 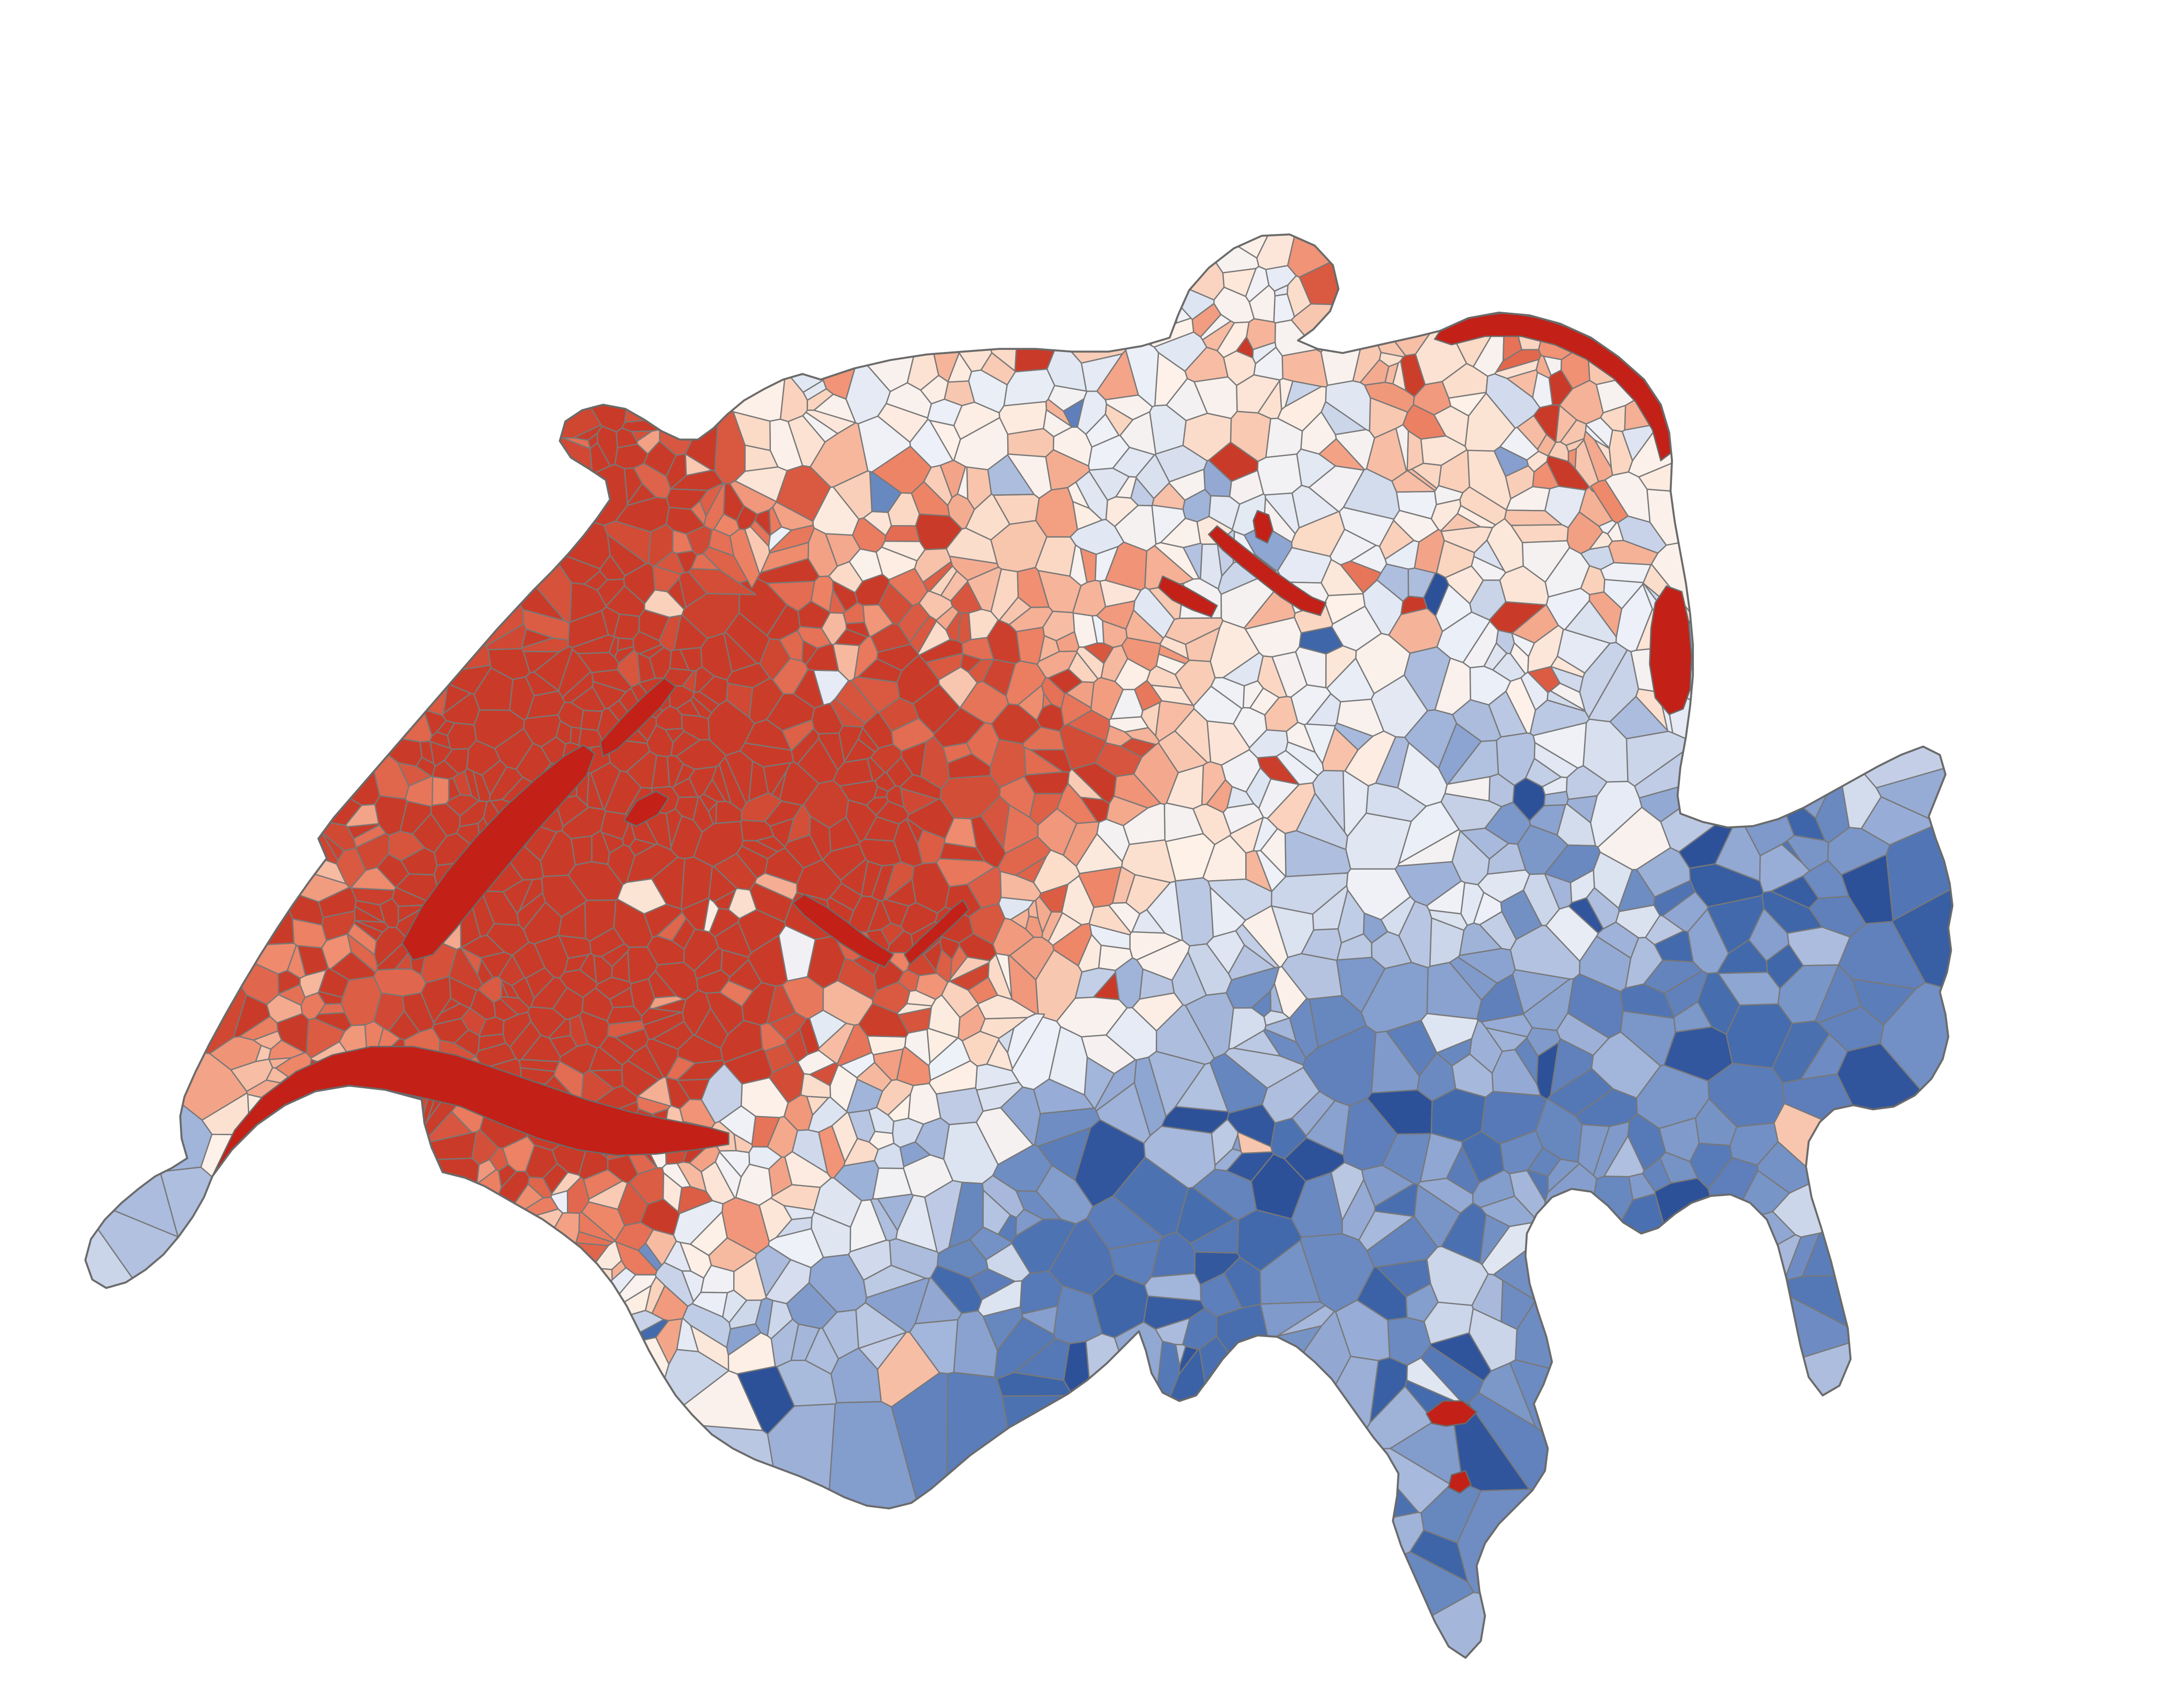 What do you see at coordinates (1670, 650) in the screenshot?
I see `rhine-valley-strip` at bounding box center [1670, 650].